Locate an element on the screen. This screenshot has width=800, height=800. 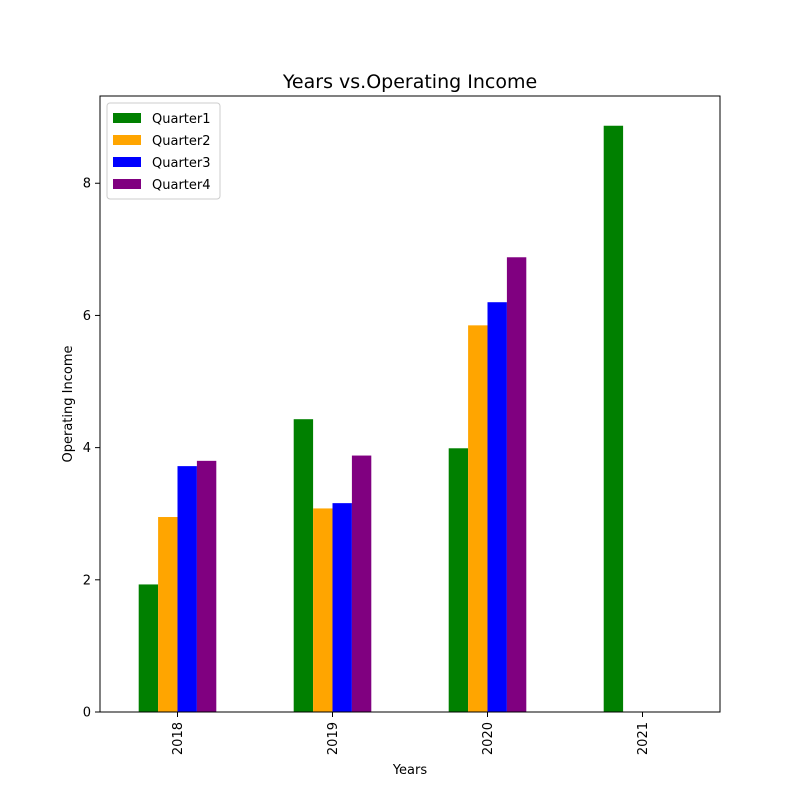
bar-2019-quarter2 is located at coordinates (323, 610).